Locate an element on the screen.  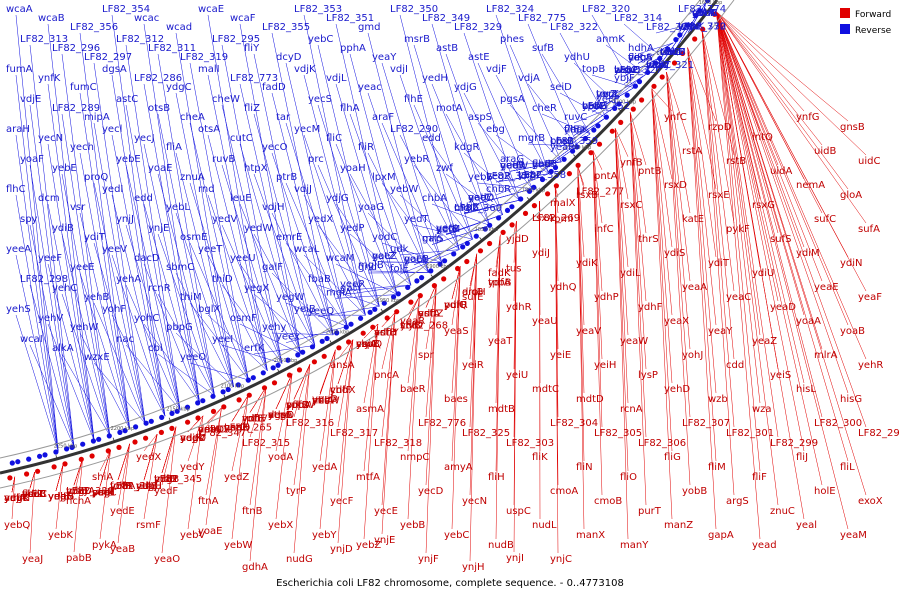
gene-label-reverse: ydhA is located at coordinates (705, 13).